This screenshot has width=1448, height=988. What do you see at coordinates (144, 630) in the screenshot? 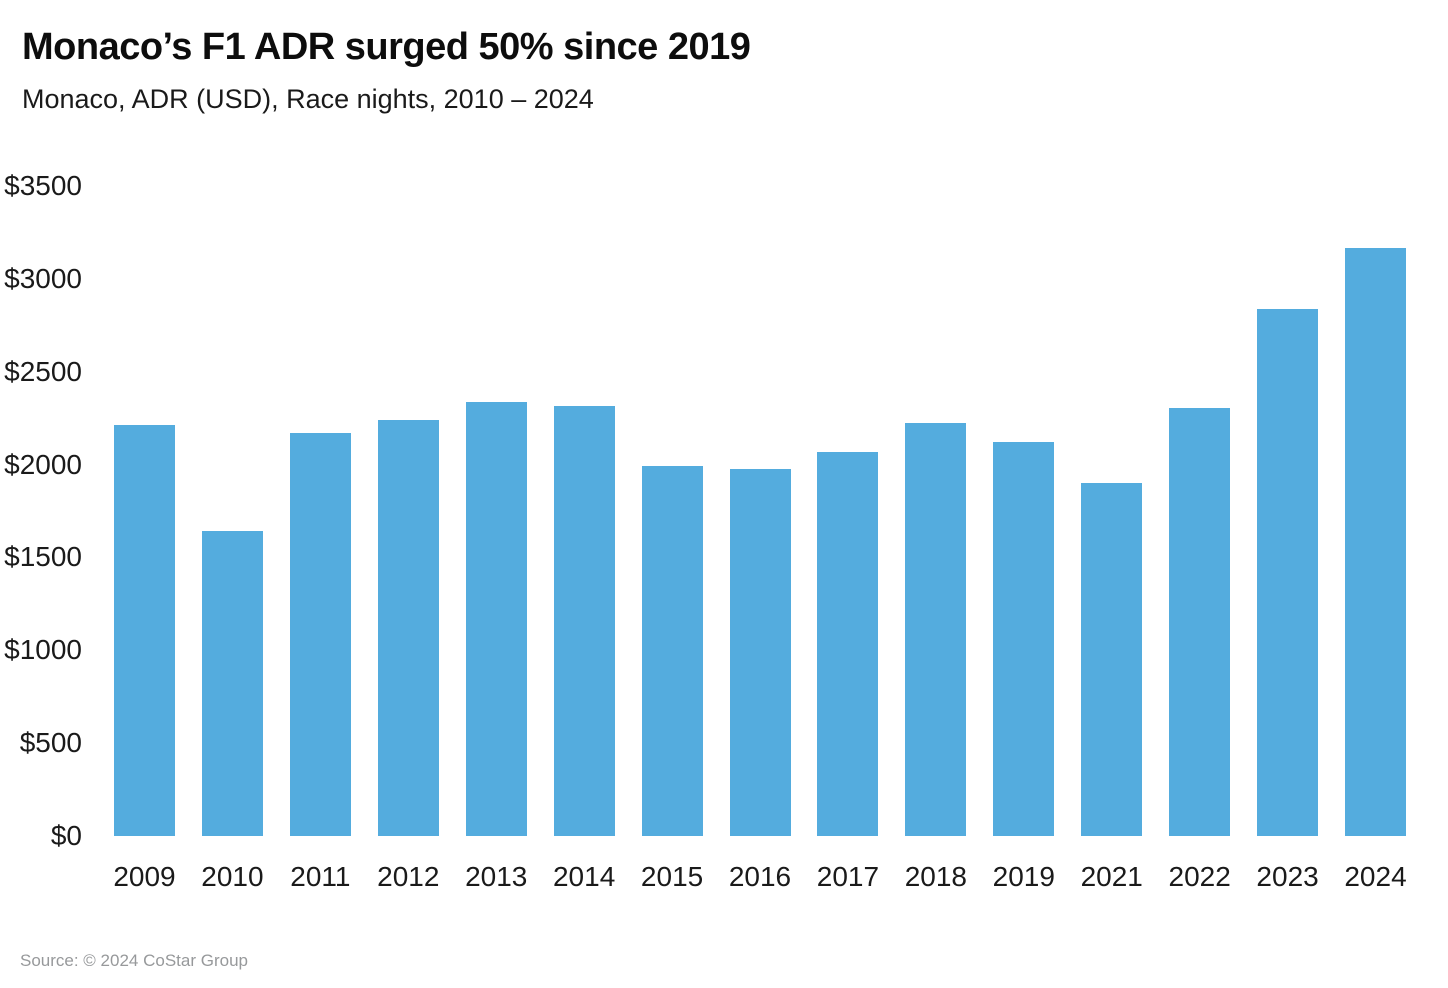
I see `bar-2009` at bounding box center [144, 630].